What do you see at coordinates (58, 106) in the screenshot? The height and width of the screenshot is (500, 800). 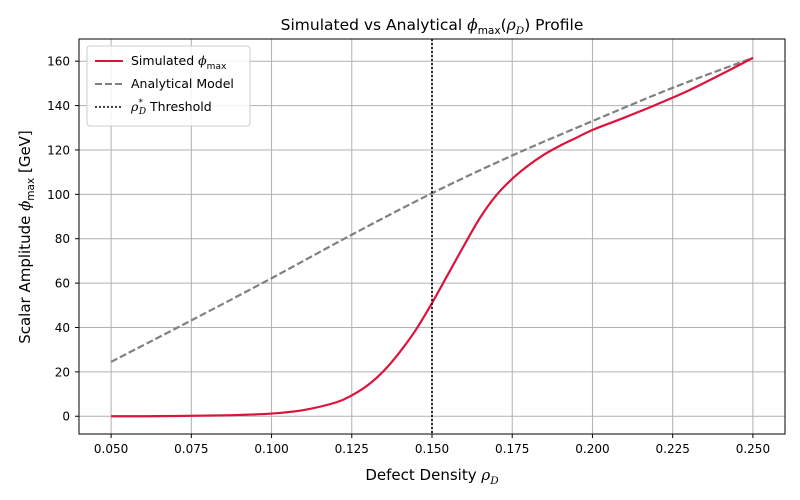 I see `y-tick-label: 140` at bounding box center [58, 106].